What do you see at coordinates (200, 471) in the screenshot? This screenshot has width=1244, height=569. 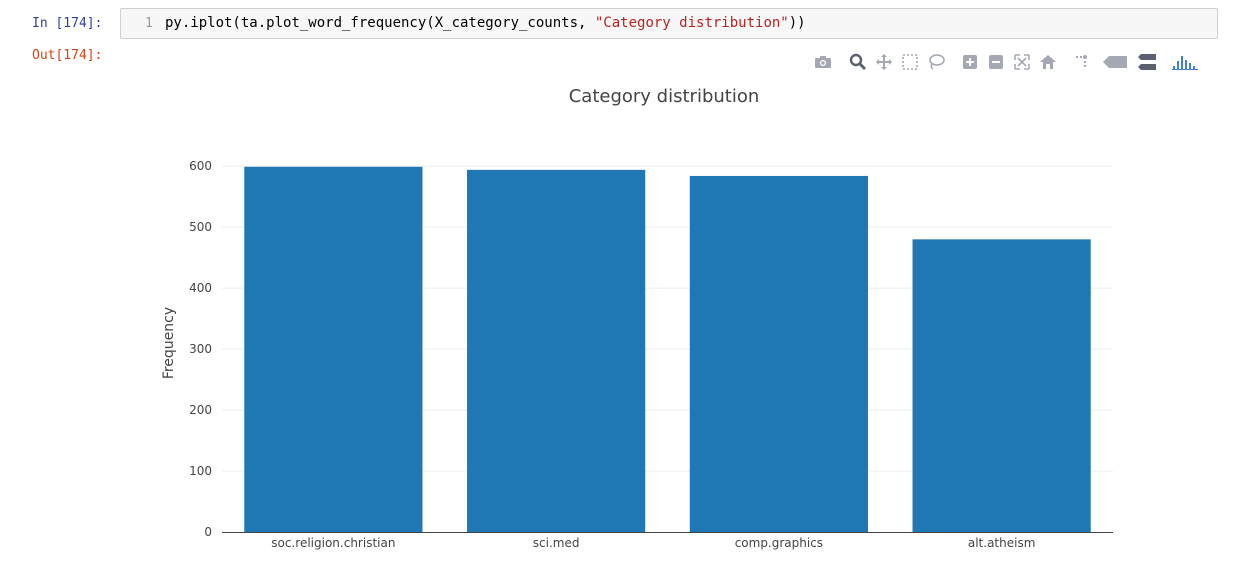 I see `y-tick-label: 100` at bounding box center [200, 471].